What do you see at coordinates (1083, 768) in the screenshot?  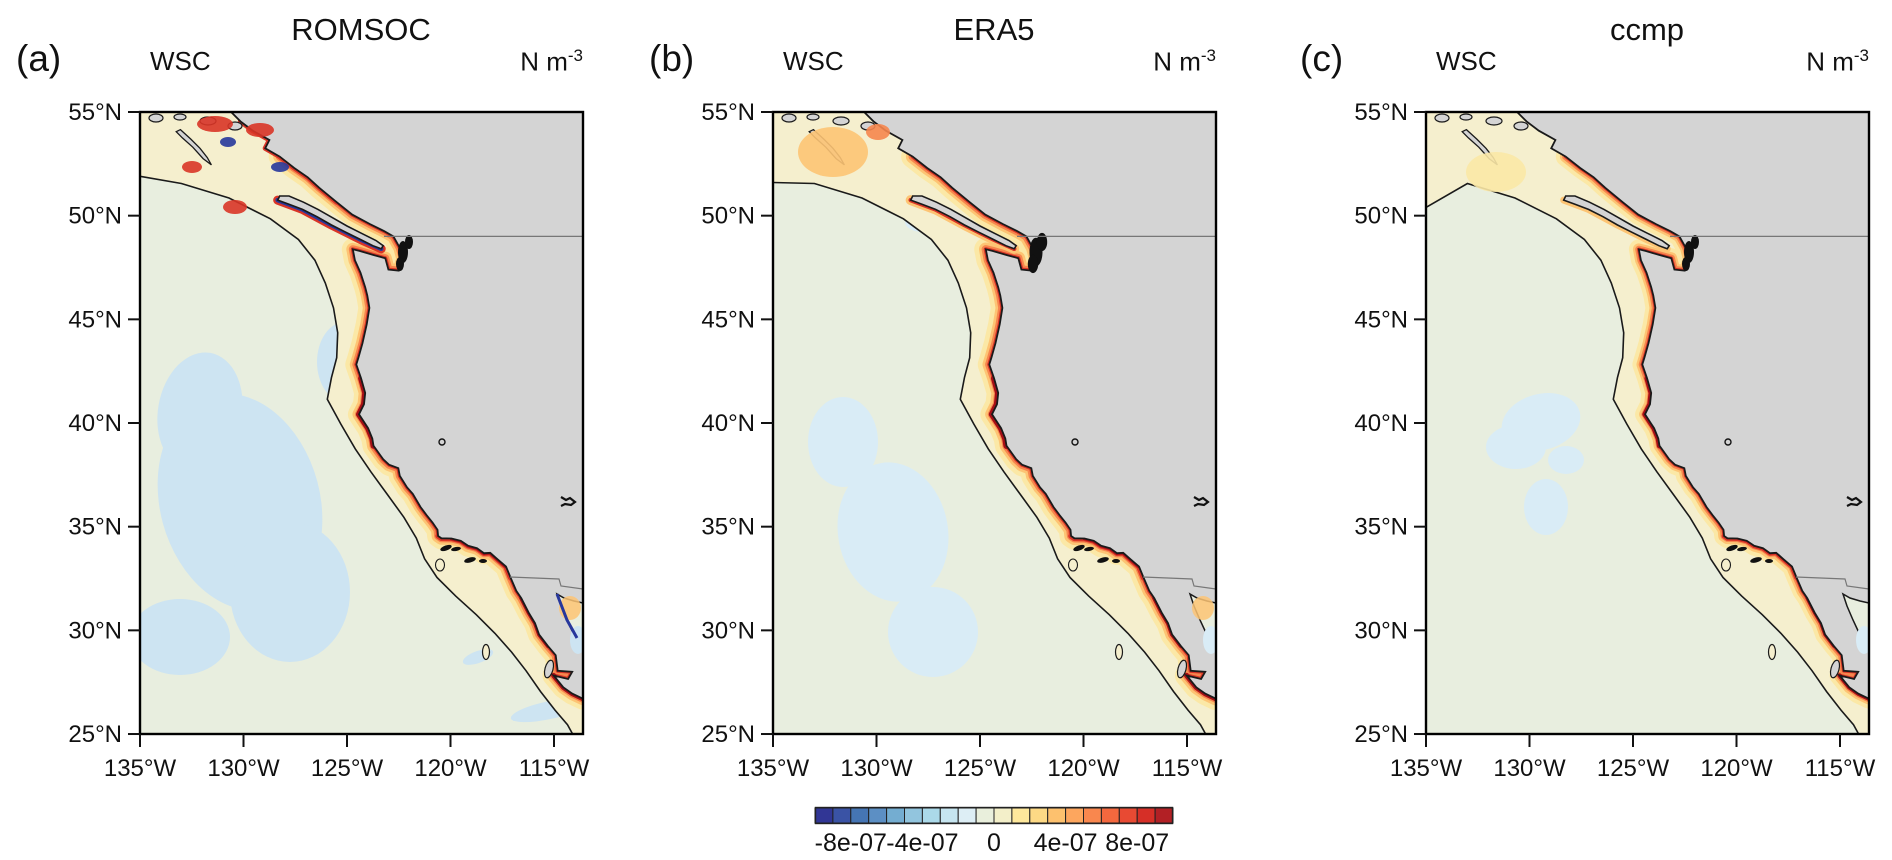 I see `lon-tick-label: 120°W` at bounding box center [1083, 768].